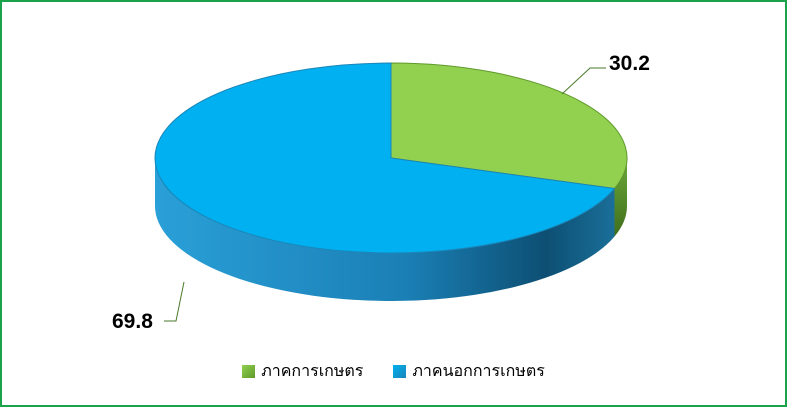 The width and height of the screenshot is (787, 407). I want to click on data-label-1: 69.8, so click(132, 321).